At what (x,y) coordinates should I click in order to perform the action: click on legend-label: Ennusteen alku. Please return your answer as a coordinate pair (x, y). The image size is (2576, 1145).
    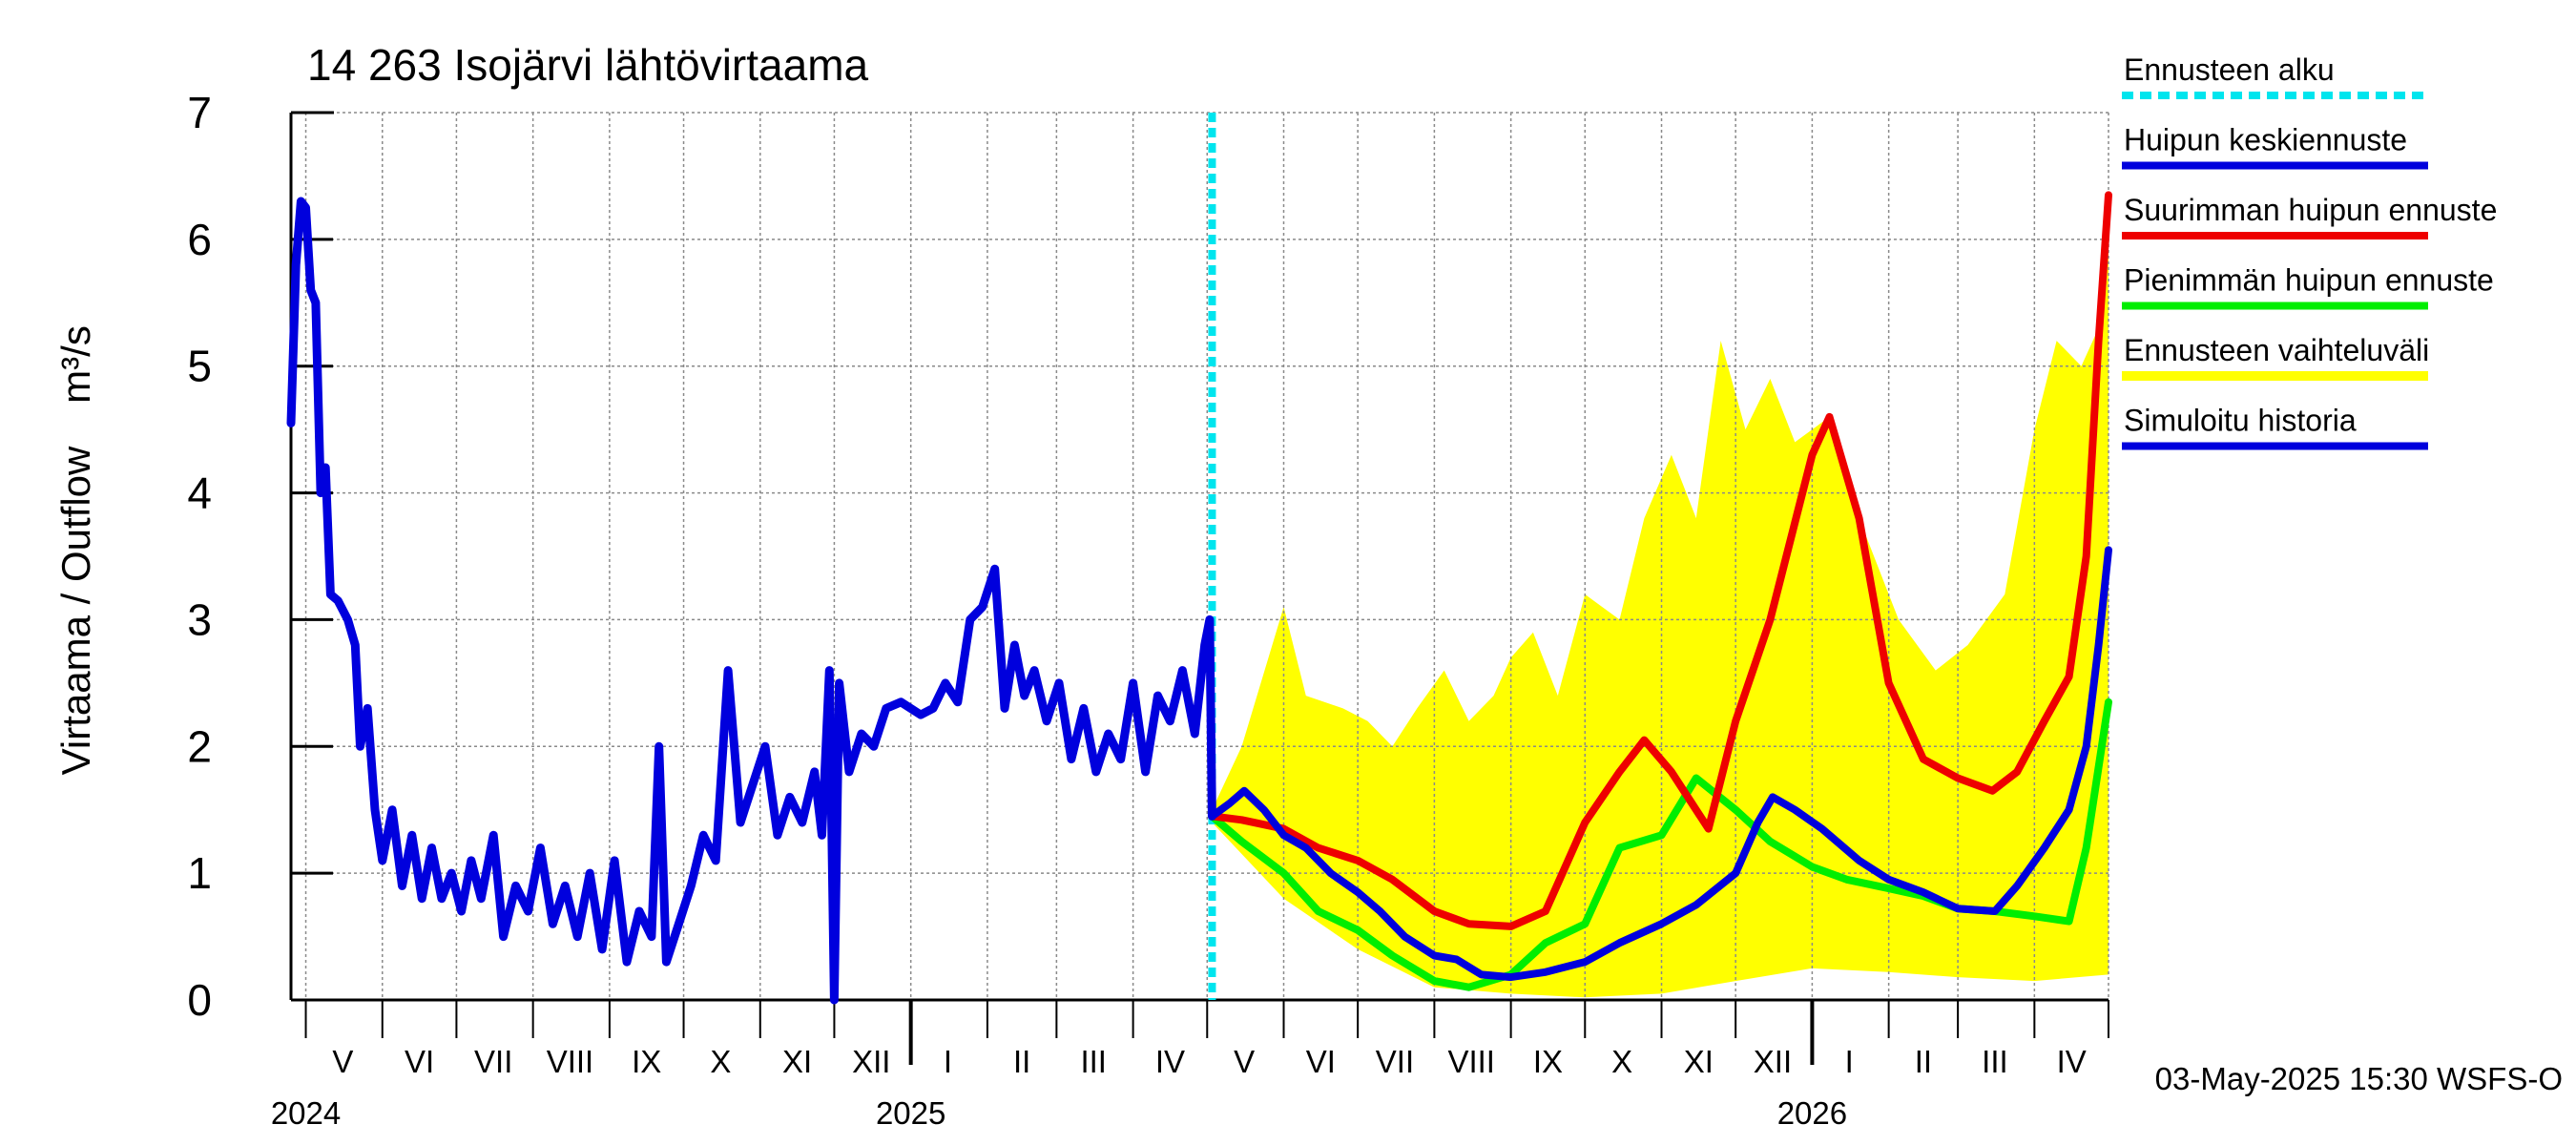
    Looking at the image, I should click on (2229, 69).